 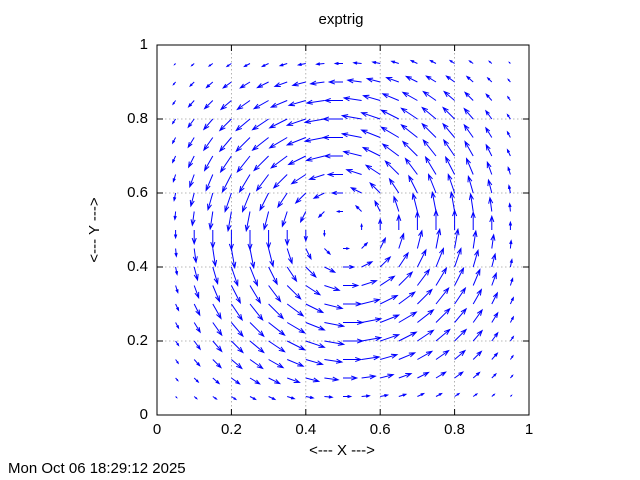 What do you see at coordinates (380, 429) in the screenshot?
I see `x-tick-label: 0.6` at bounding box center [380, 429].